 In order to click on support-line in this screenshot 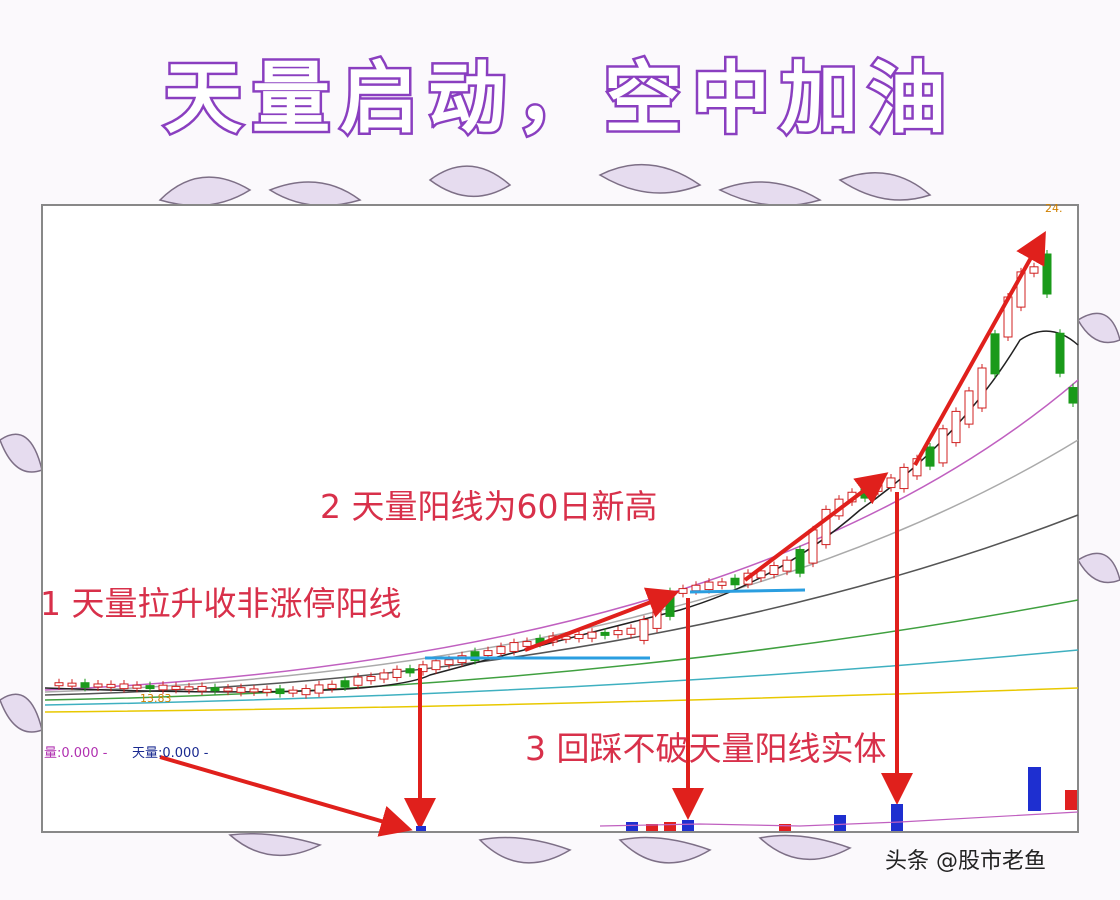, I will do `click(747, 591)`.